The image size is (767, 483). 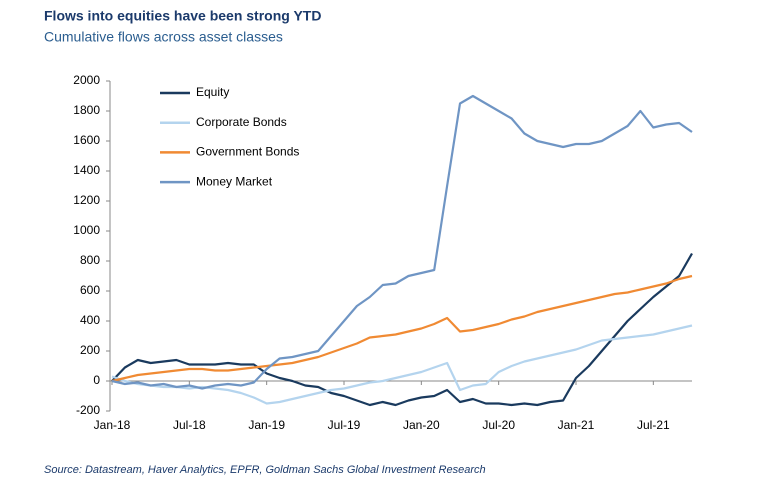 I want to click on x-tick-label: Jul-19, so click(x=344, y=425).